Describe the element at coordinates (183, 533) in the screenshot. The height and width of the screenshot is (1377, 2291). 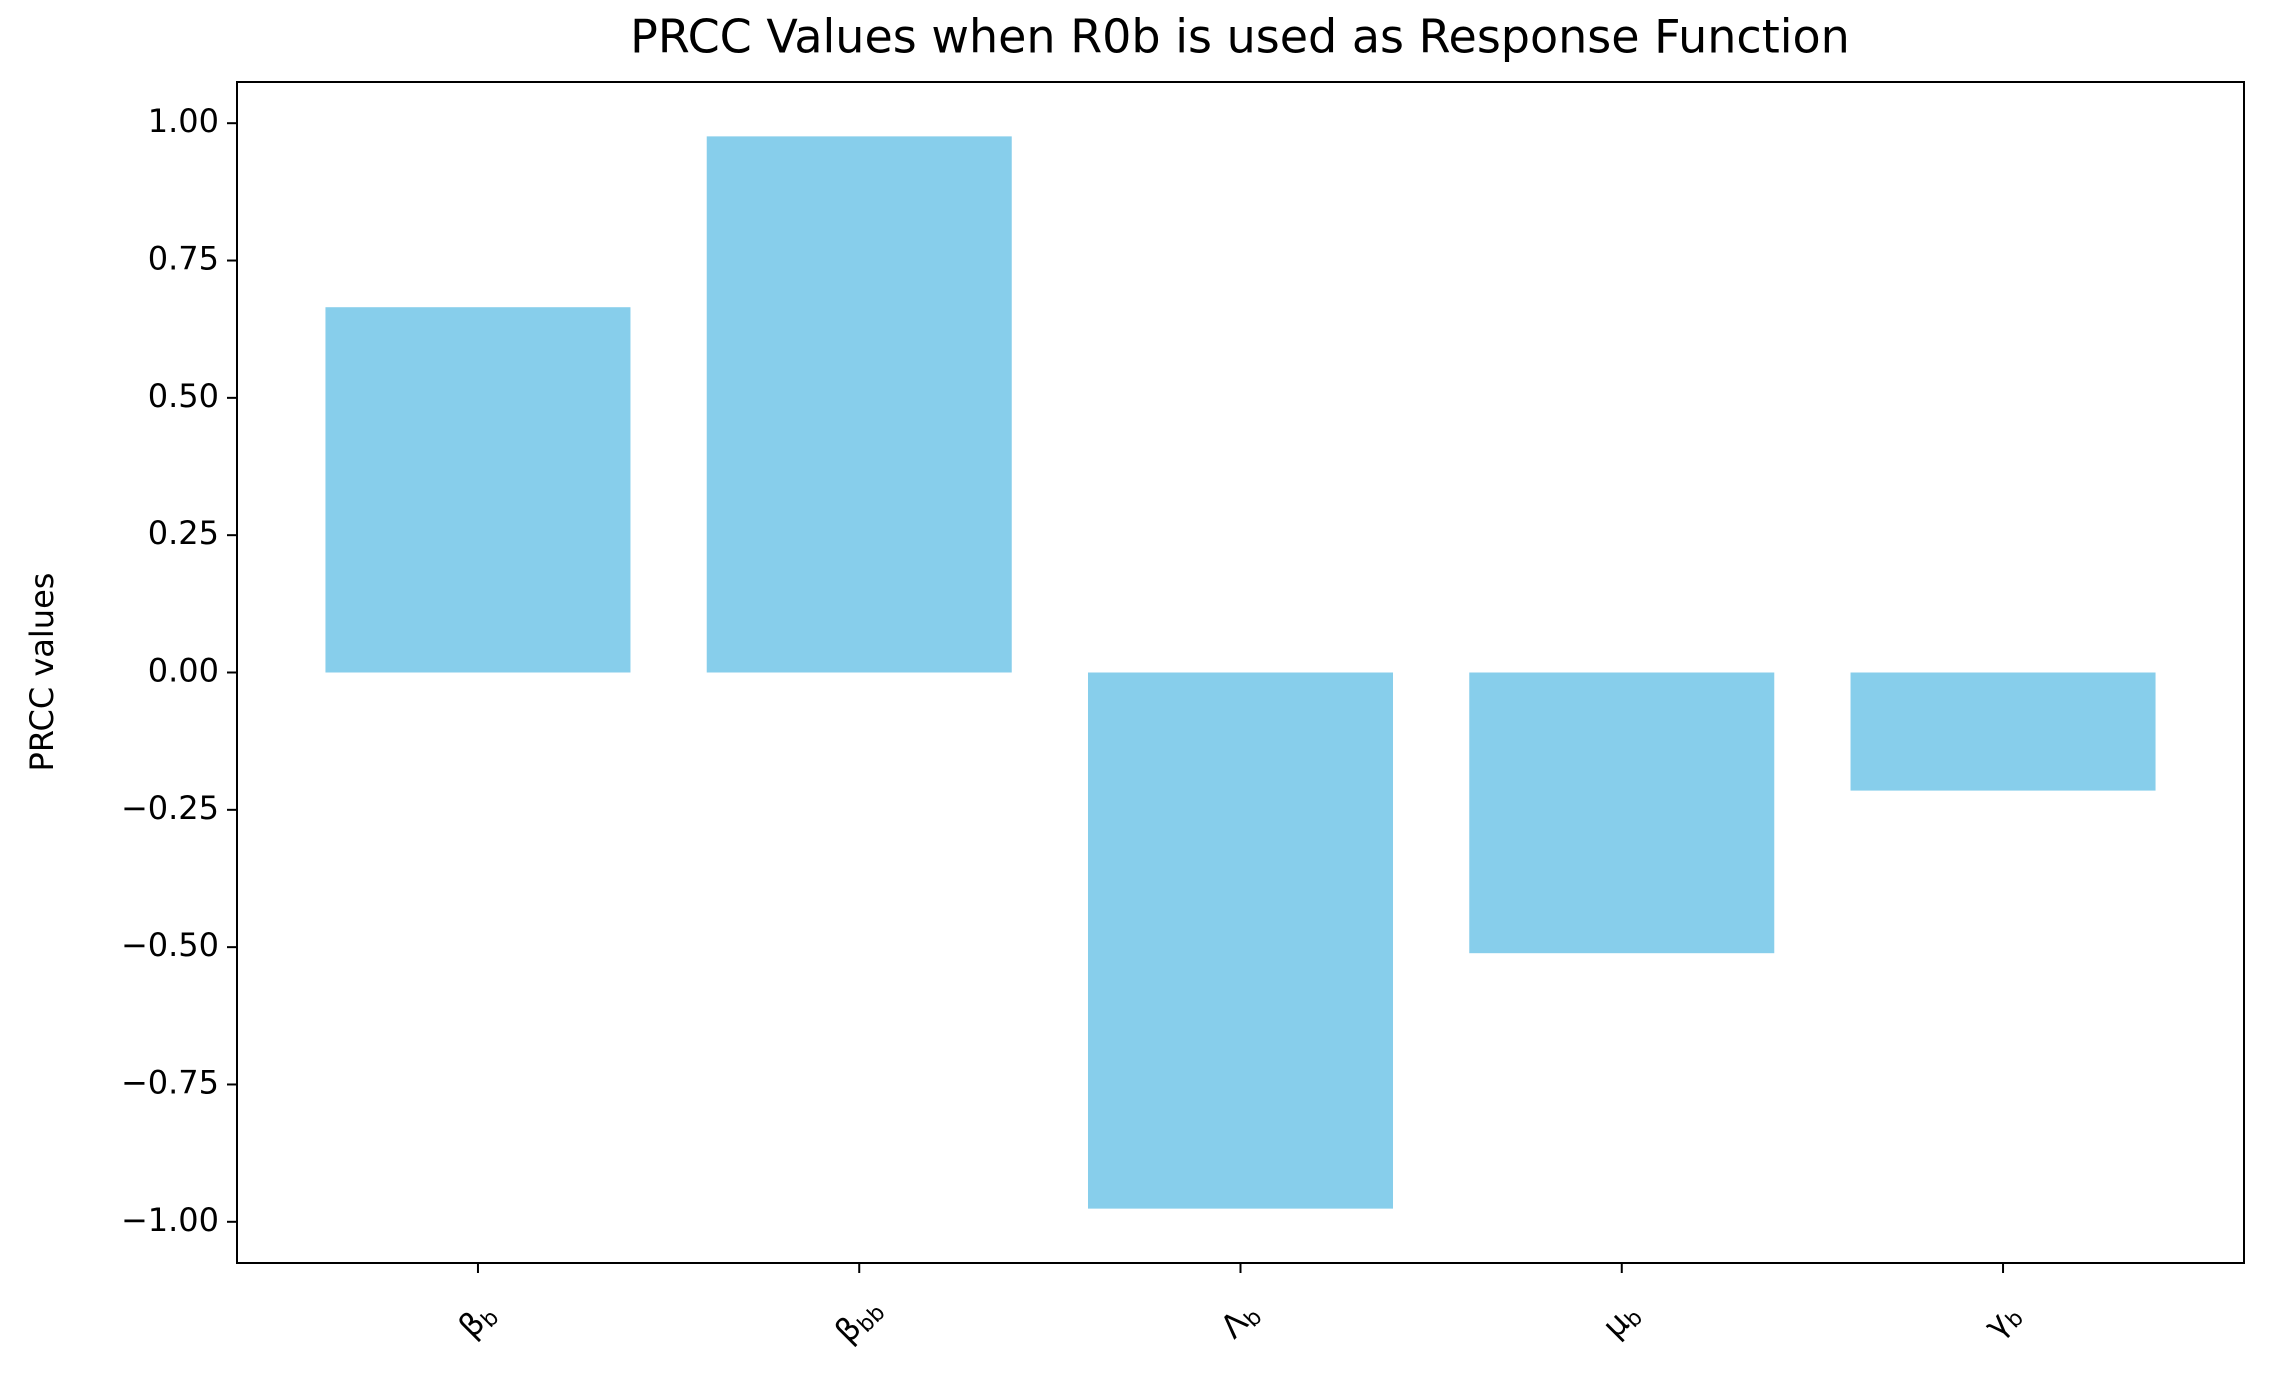
I see `y-tick-label: 0.25` at that location.